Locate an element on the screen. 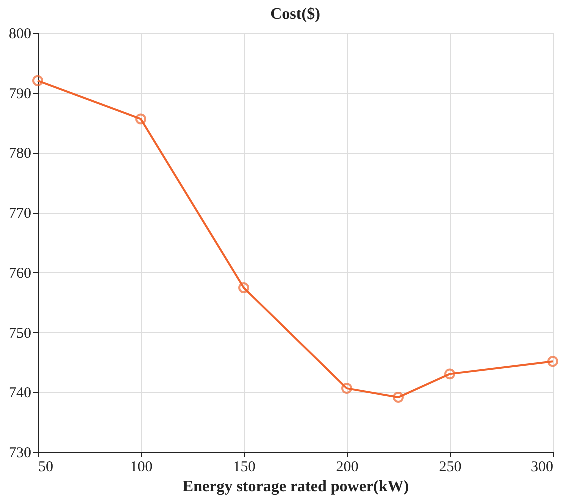 The height and width of the screenshot is (500, 580). y-tick-label: 800 is located at coordinates (20, 34).